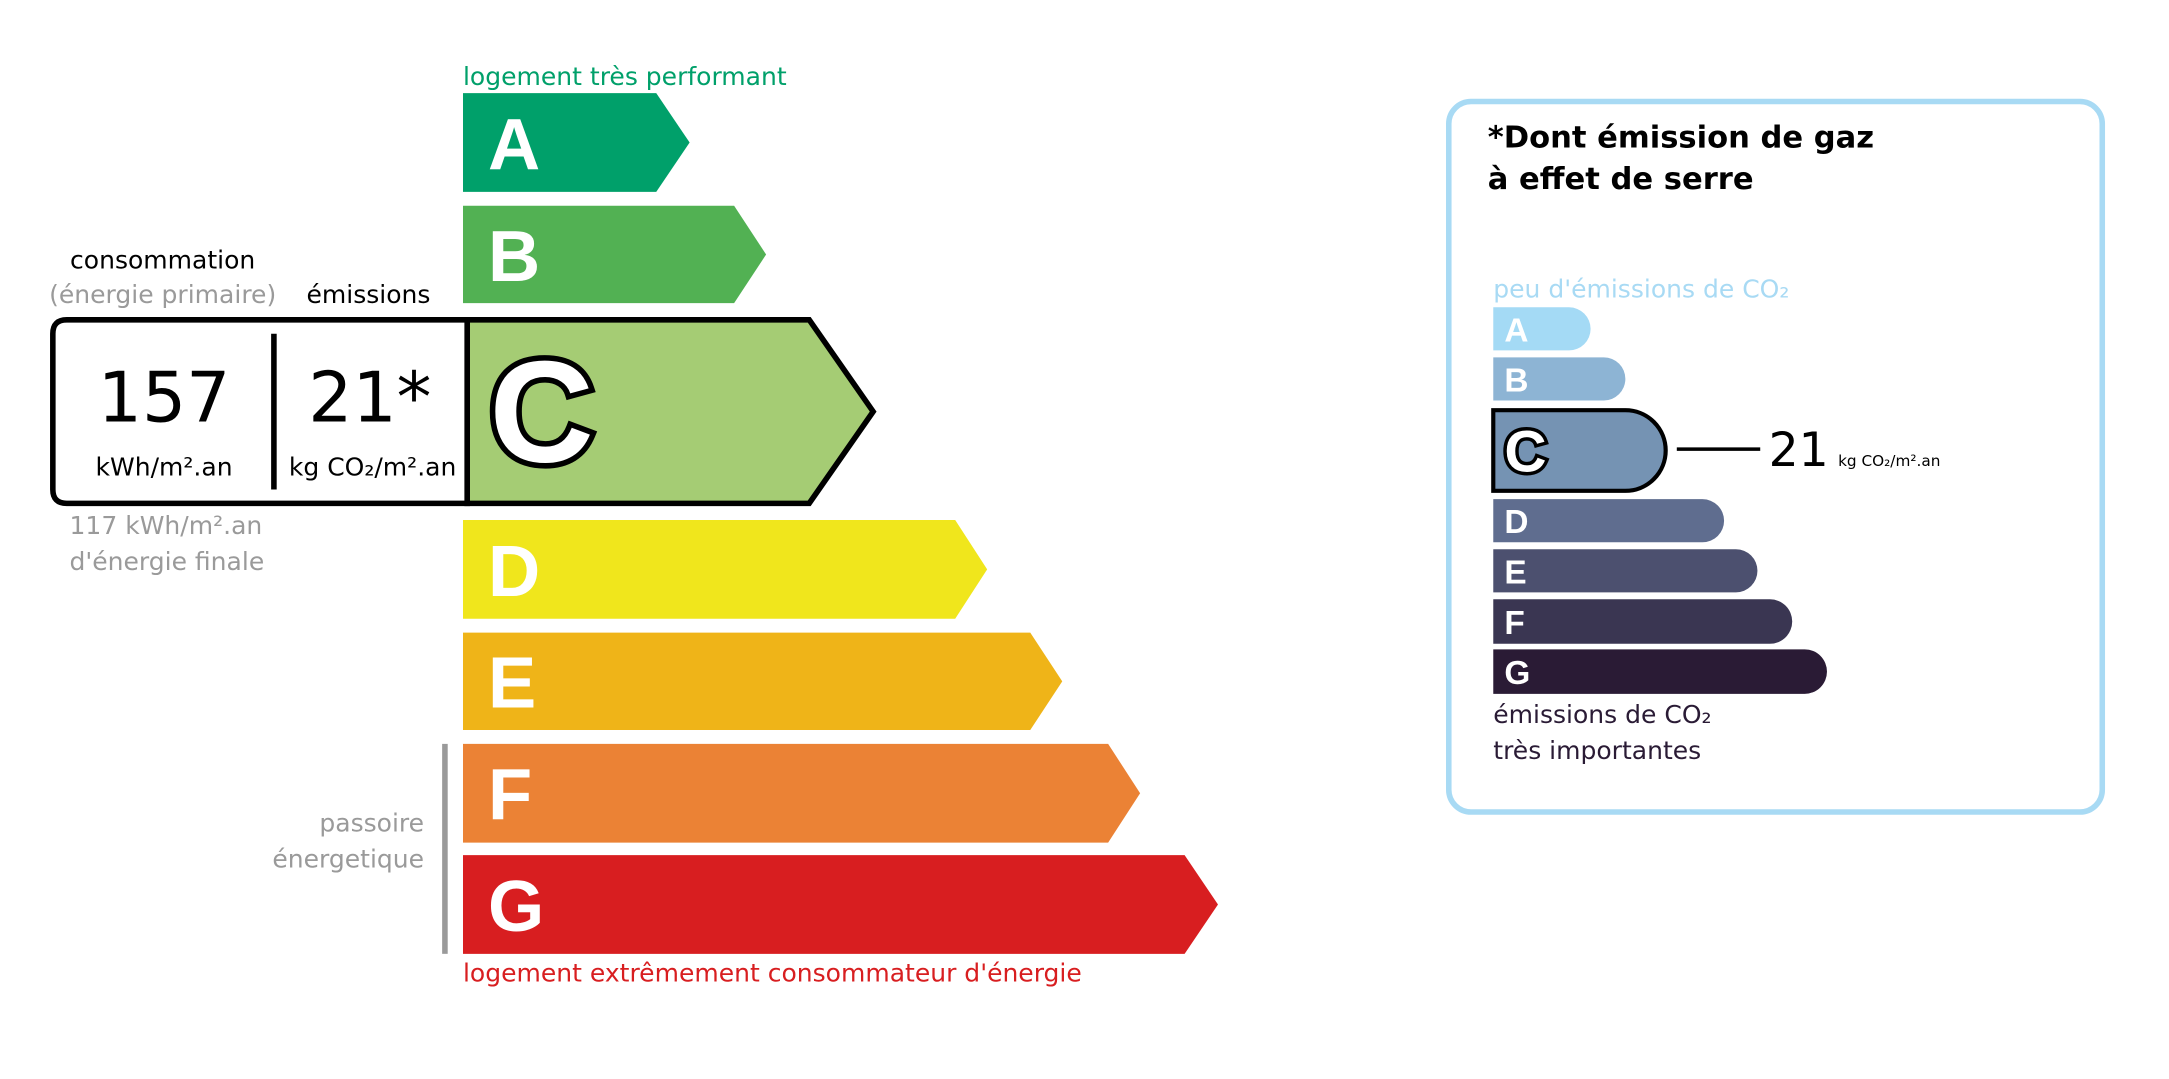  What do you see at coordinates (1517, 673) in the screenshot?
I see `ges-class-letter: G` at bounding box center [1517, 673].